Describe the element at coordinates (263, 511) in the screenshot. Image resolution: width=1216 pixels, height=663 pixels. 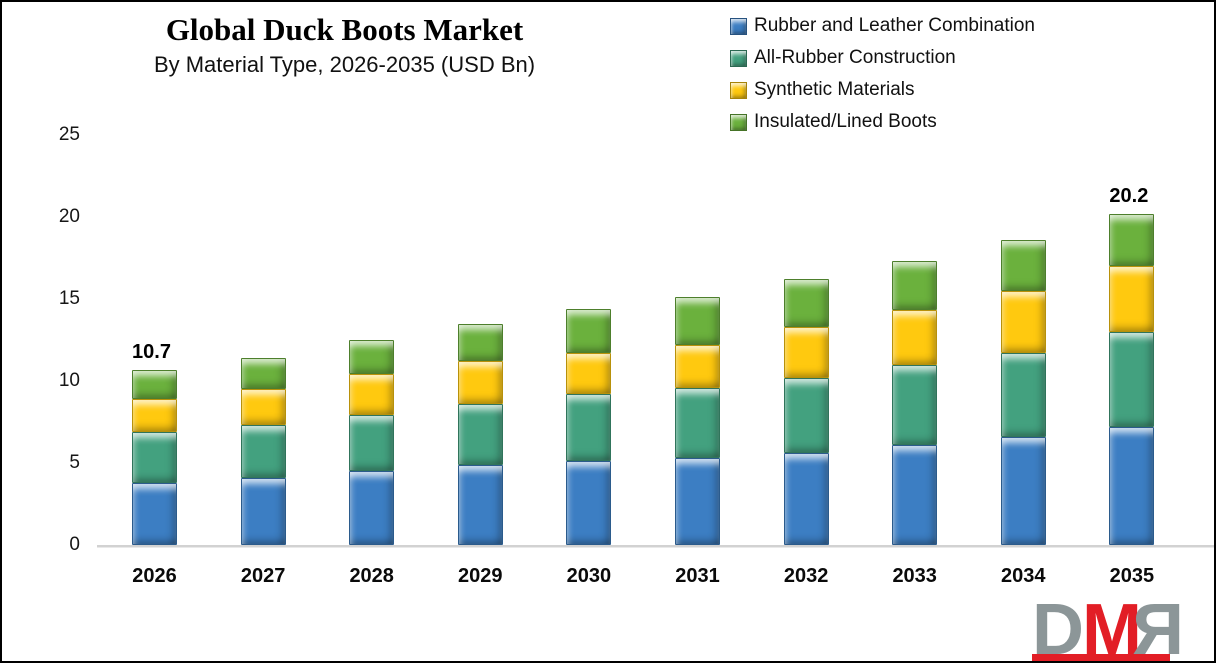
I see `bar-segment-2027-s0` at that location.